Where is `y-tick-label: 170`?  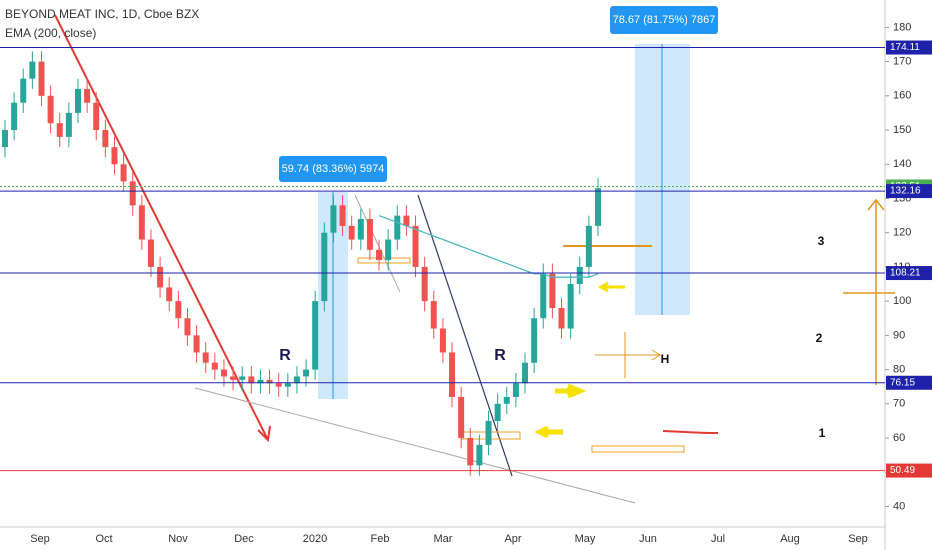 y-tick-label: 170 is located at coordinates (902, 62).